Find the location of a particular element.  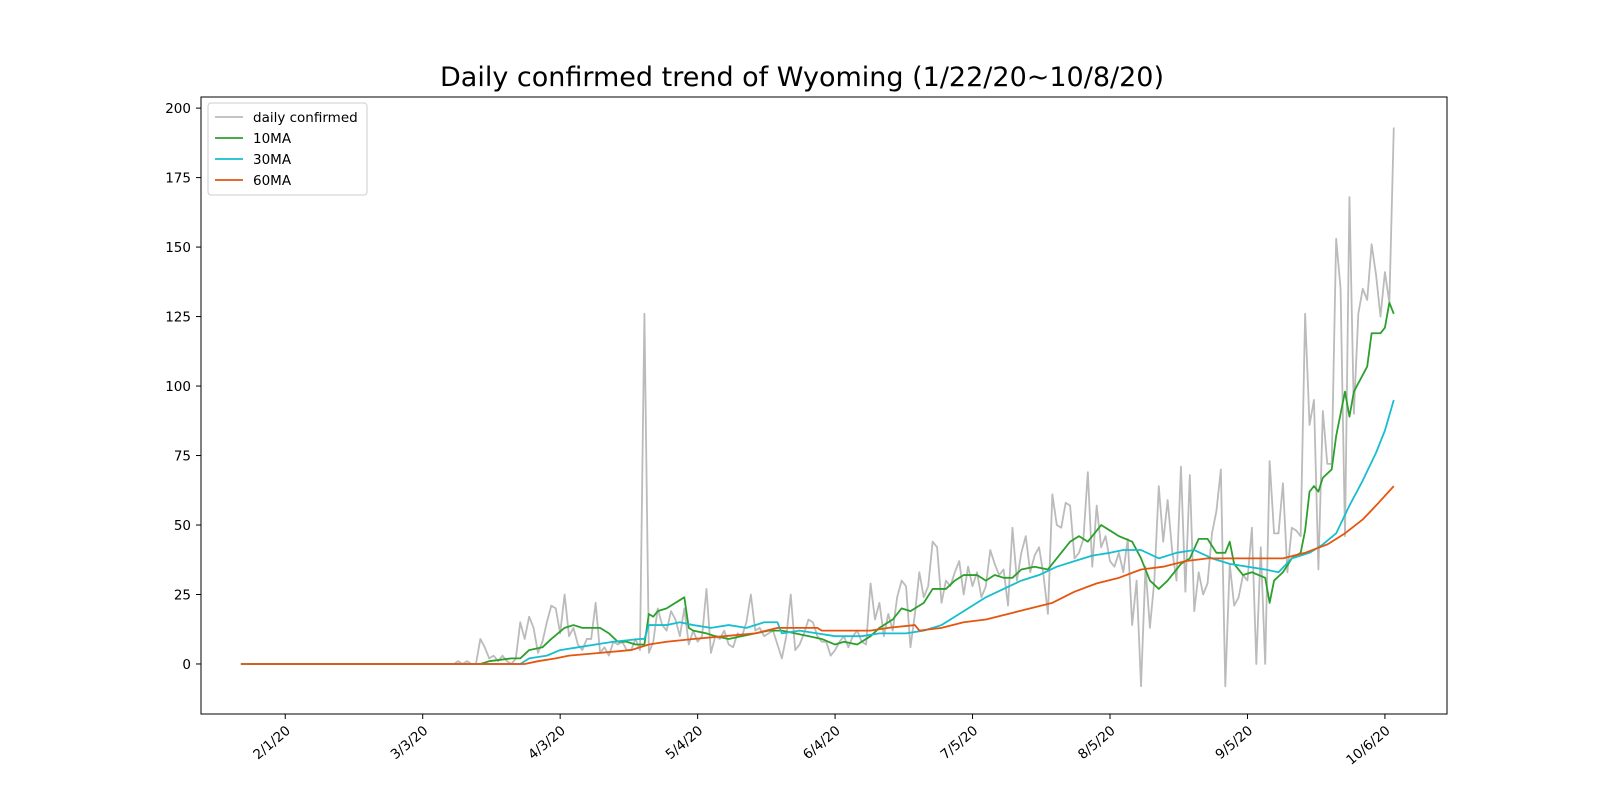

x-tick-label-8-5-20: 8/5/20 is located at coordinates (1097, 743).